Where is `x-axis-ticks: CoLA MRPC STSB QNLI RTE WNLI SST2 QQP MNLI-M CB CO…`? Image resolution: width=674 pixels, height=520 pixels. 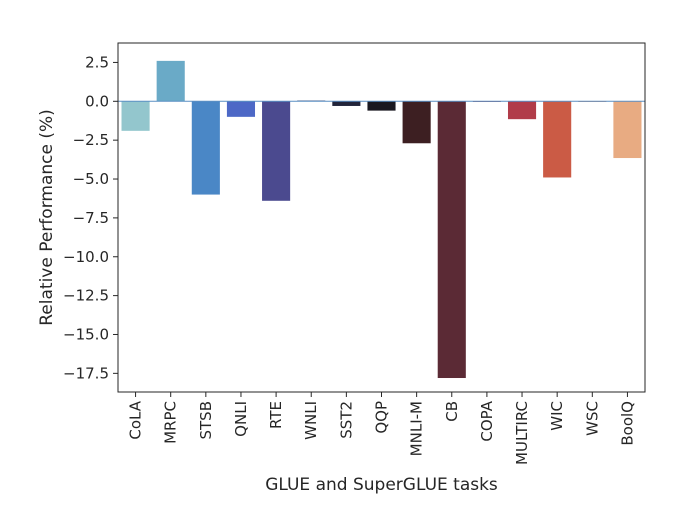 x-axis-ticks: CoLA MRPC STSB QNLI RTE WNLI SST2 QQP MNLI-M CB CO… is located at coordinates (381, 428).